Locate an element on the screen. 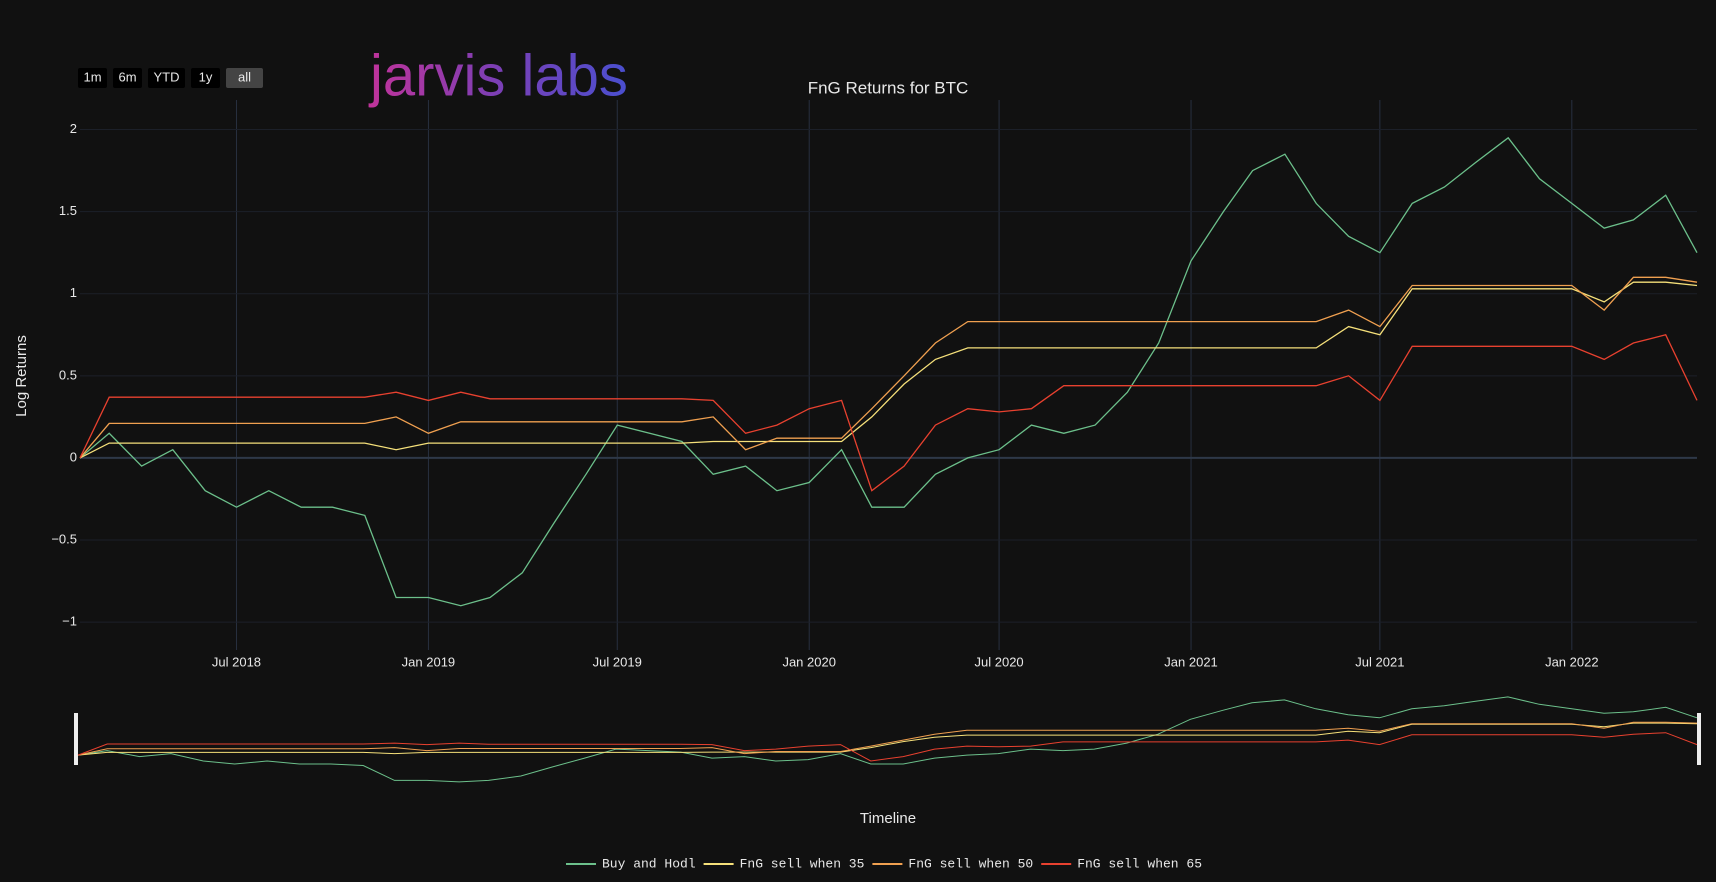 Image resolution: width=1716 pixels, height=882 pixels. y-tick-label: 1.5 is located at coordinates (68, 210).